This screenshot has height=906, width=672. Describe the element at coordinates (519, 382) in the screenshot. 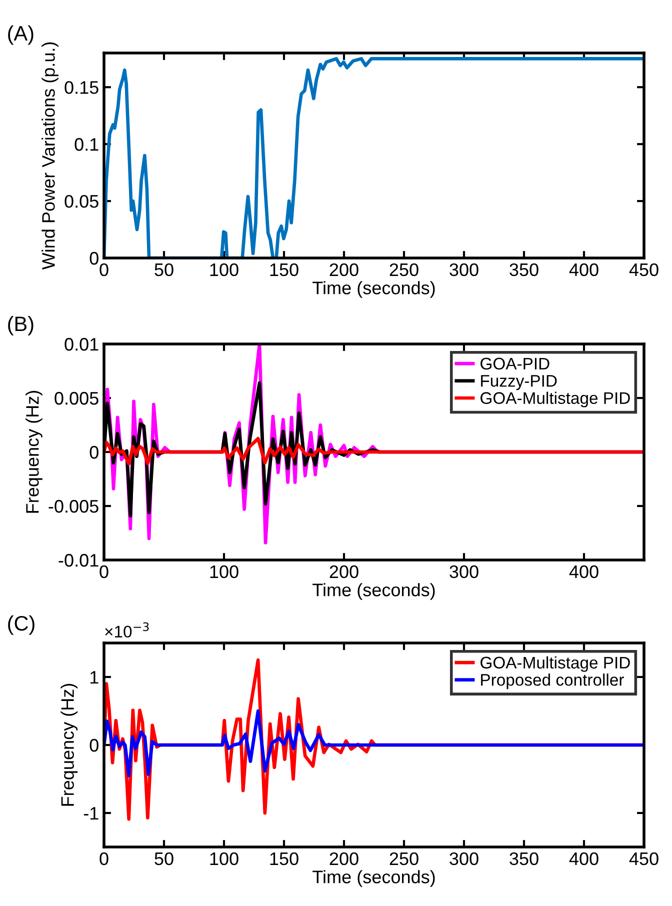

I see `legend-label: Fuzzy-PID` at that location.